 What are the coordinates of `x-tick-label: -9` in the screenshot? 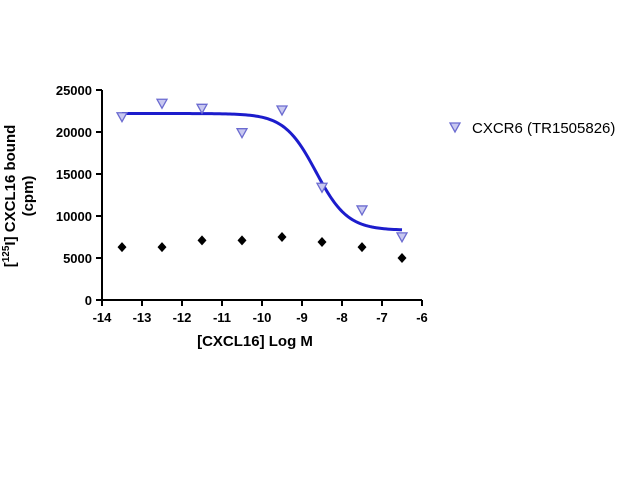 It's located at (302, 317).